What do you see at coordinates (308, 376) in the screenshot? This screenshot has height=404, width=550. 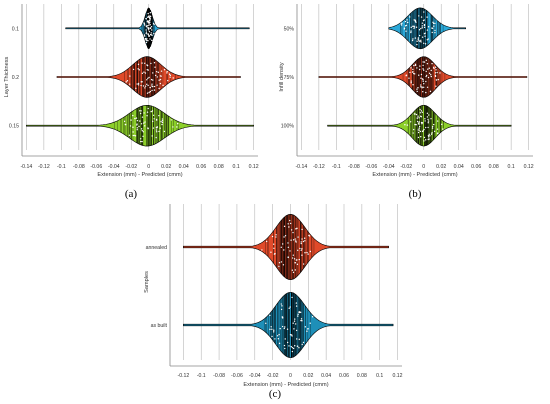 I see `x-tick-label: 0.02` at bounding box center [308, 376].